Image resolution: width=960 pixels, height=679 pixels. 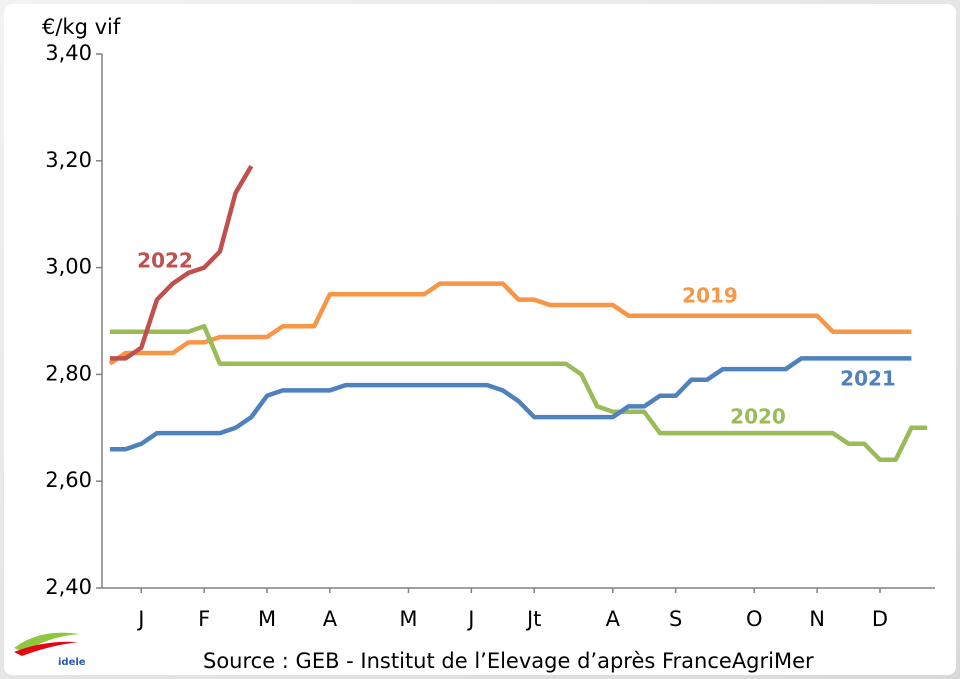 What do you see at coordinates (754, 619) in the screenshot?
I see `x-tick-label: O` at bounding box center [754, 619].